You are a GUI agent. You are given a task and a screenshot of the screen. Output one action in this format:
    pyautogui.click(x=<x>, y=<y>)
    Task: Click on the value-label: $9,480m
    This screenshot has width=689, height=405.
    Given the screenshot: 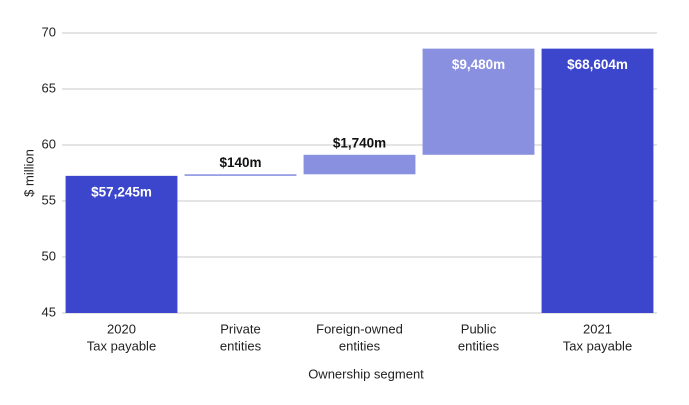 What is the action you would take?
    pyautogui.click(x=478, y=64)
    